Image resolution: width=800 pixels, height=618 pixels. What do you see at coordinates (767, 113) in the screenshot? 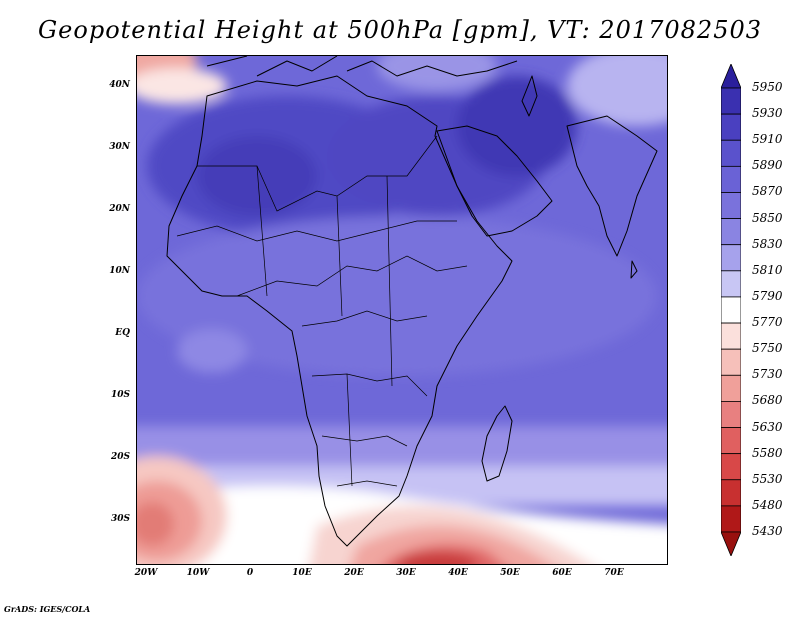
I see `colorbar-label: 5930` at bounding box center [767, 113].